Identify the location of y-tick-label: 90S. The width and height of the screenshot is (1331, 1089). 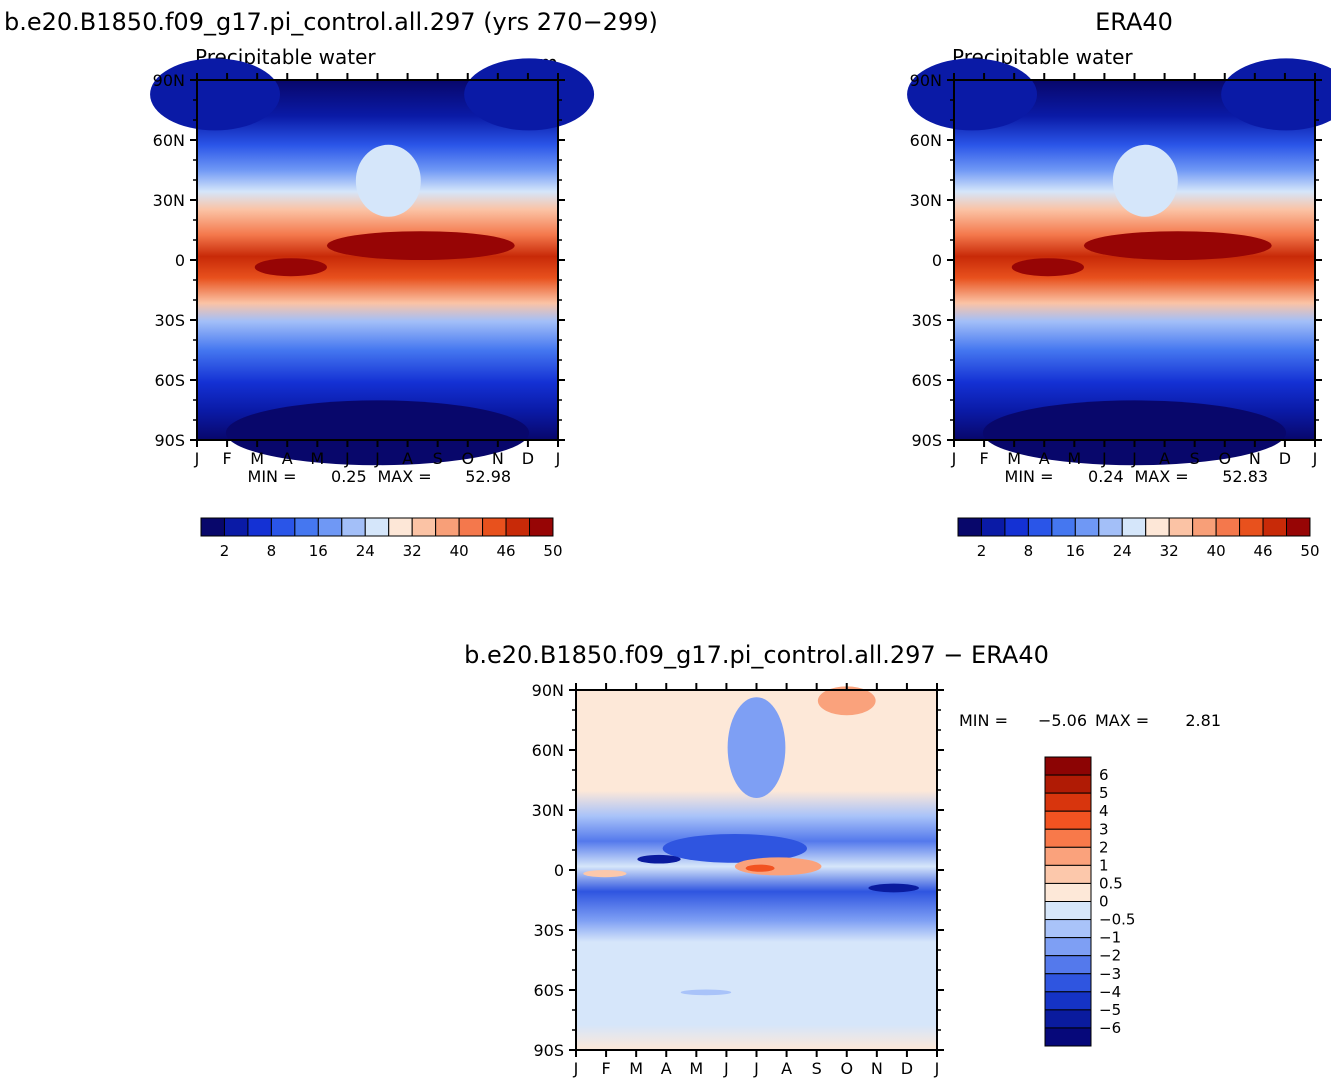
(926, 440).